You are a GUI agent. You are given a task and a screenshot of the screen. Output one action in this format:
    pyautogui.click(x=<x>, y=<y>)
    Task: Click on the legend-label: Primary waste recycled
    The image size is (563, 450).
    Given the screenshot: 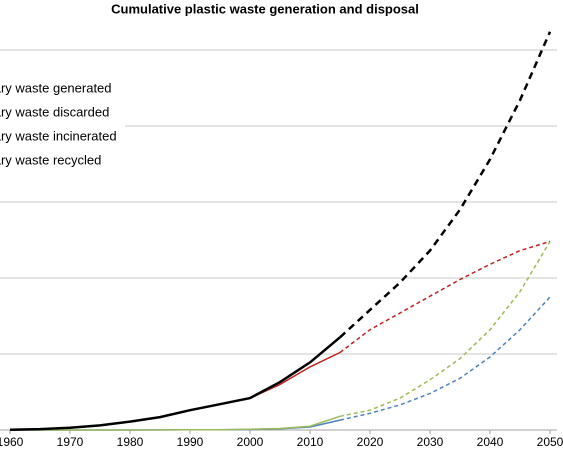 What is the action you would take?
    pyautogui.click(x=50, y=159)
    